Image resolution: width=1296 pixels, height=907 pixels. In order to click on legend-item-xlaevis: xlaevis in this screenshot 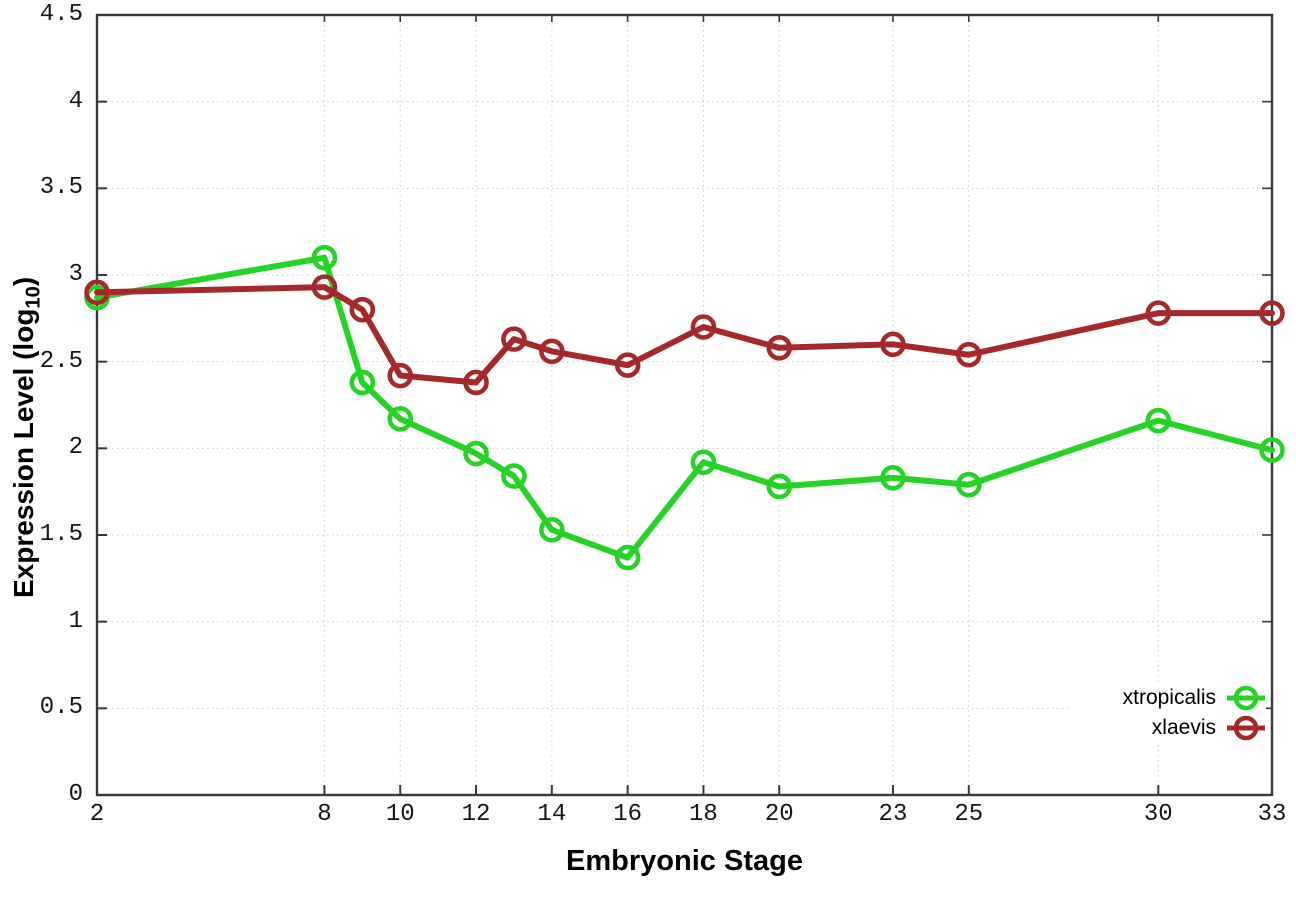, I will do `click(1209, 728)`.